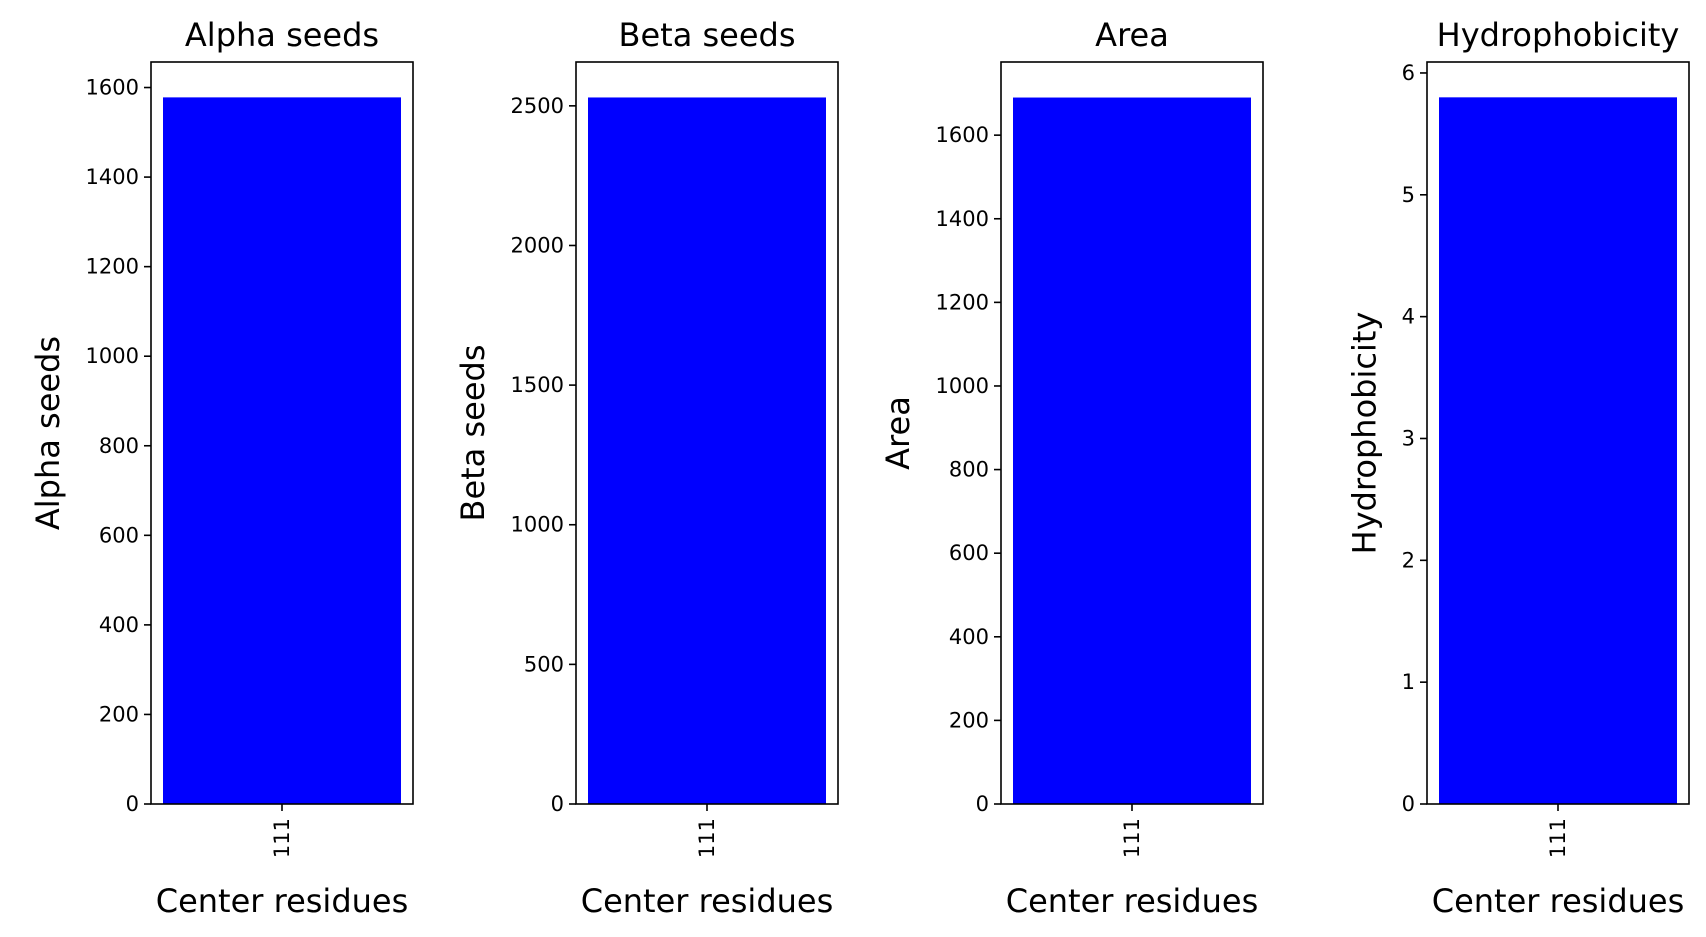 This screenshot has height=937, width=1706. Describe the element at coordinates (1408, 195) in the screenshot. I see `y-tick-label: 5` at that location.